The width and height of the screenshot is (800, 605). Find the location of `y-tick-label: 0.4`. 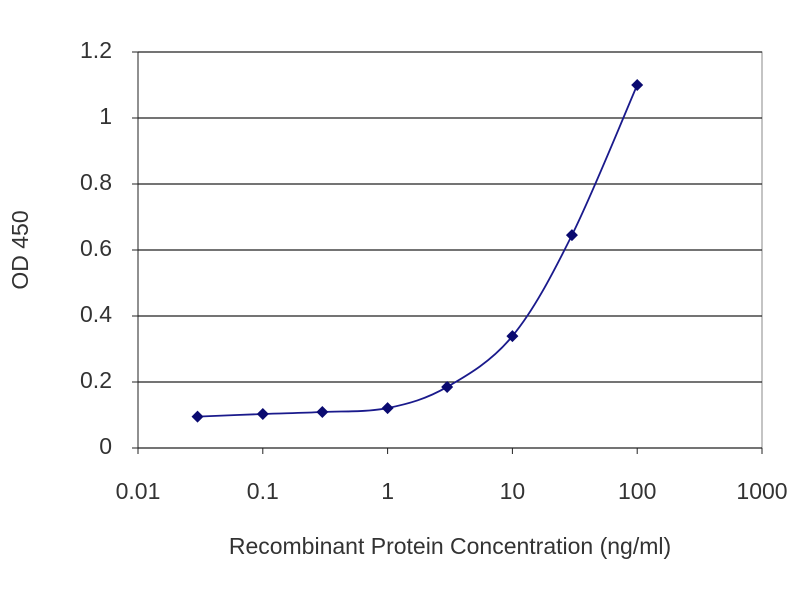

y-tick-label: 0.4 is located at coordinates (96, 314).